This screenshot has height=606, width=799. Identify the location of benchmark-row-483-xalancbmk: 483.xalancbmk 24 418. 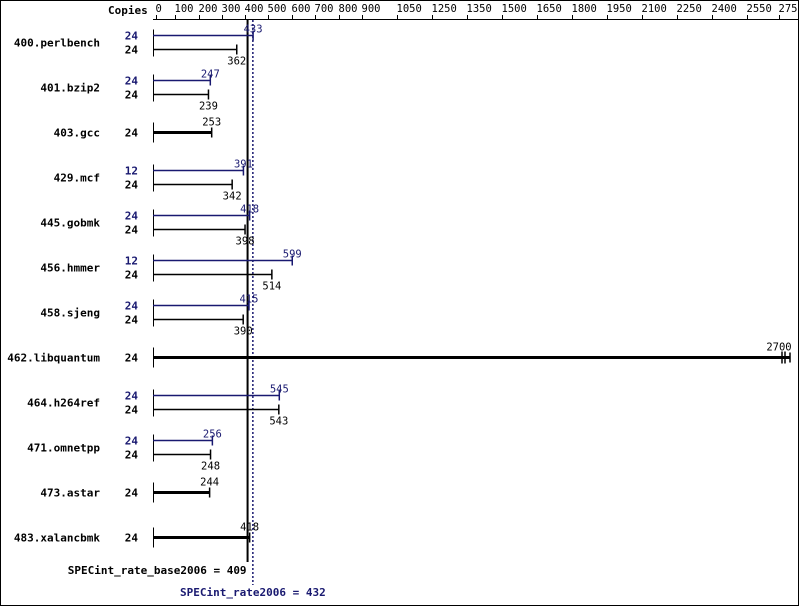
(136, 535).